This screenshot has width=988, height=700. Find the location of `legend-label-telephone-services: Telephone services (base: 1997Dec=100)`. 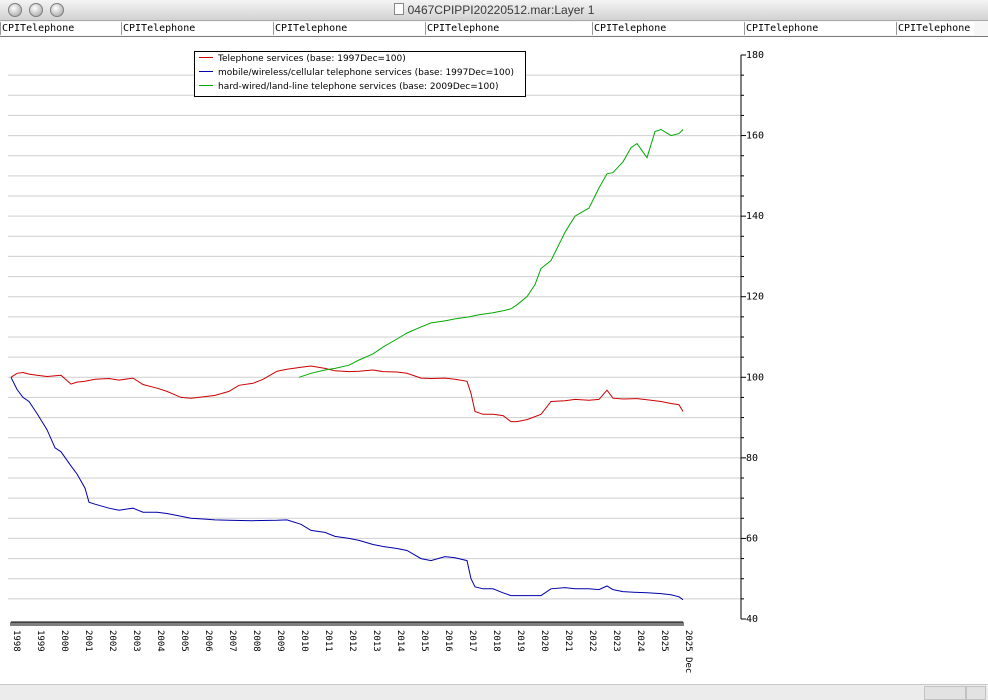

legend-label-telephone-services: Telephone services (base: 1997Dec=100) is located at coordinates (312, 59).